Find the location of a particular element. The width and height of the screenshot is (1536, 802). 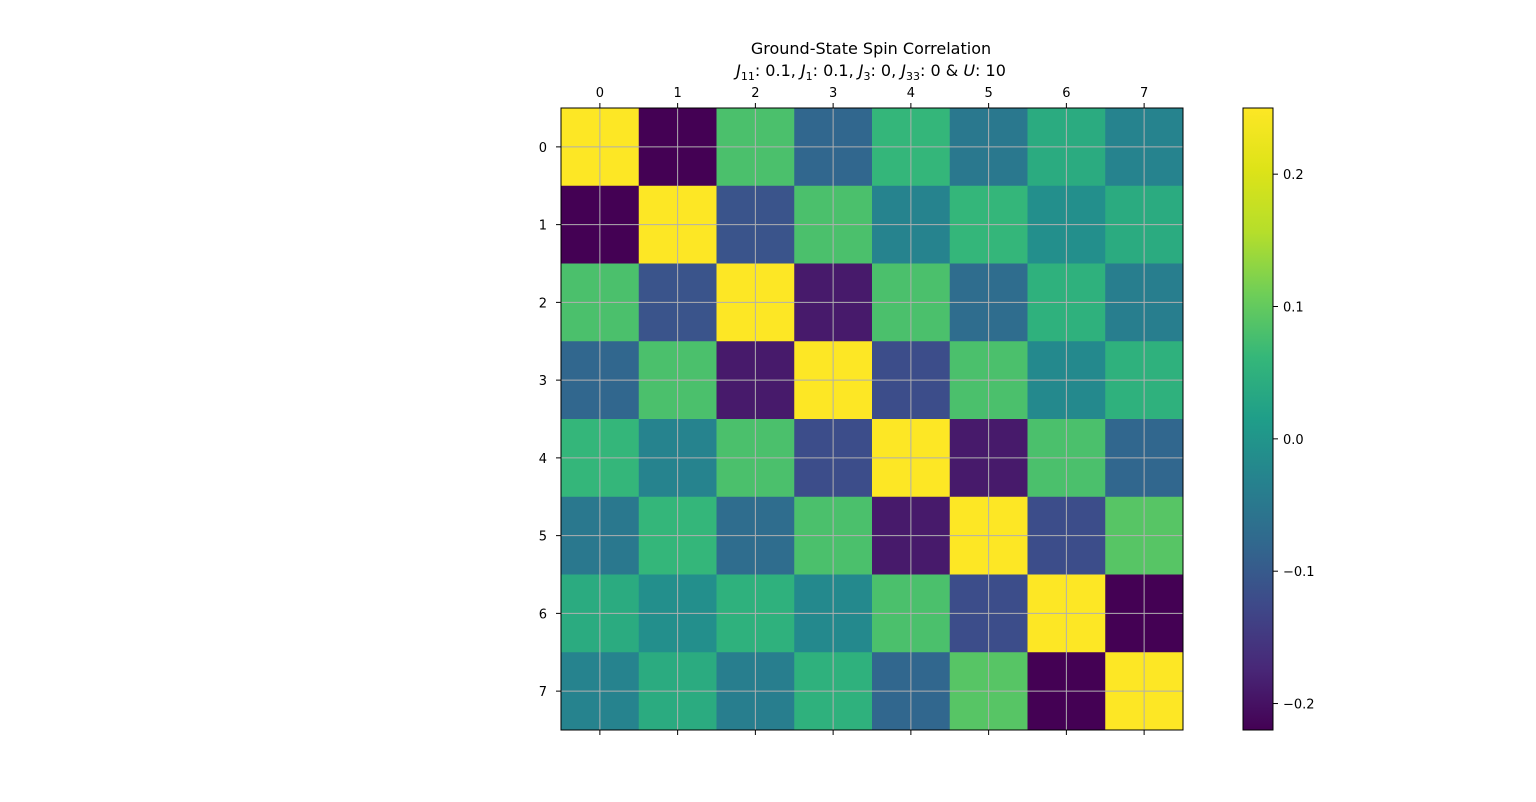

y-tick-label: 3 is located at coordinates (543, 381).